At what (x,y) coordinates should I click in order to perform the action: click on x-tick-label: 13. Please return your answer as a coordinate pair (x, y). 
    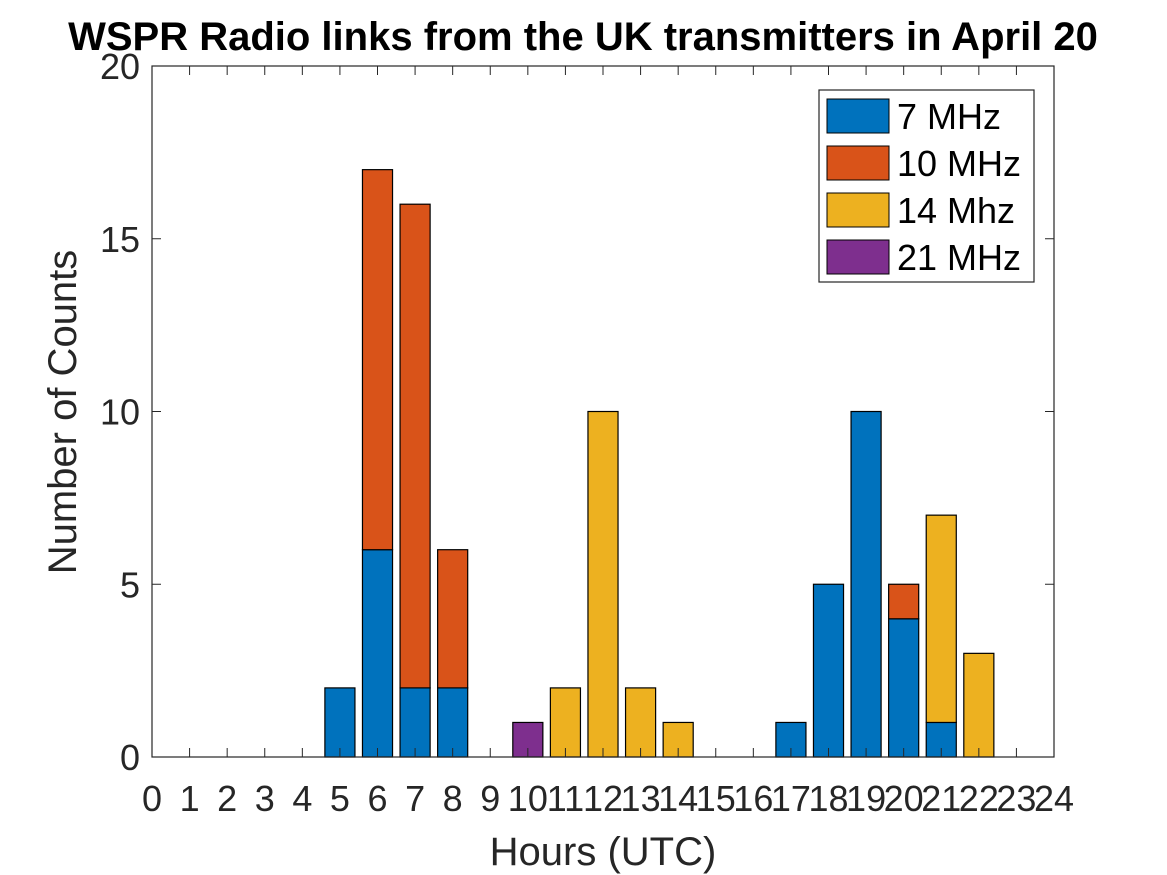
    Looking at the image, I should click on (641, 798).